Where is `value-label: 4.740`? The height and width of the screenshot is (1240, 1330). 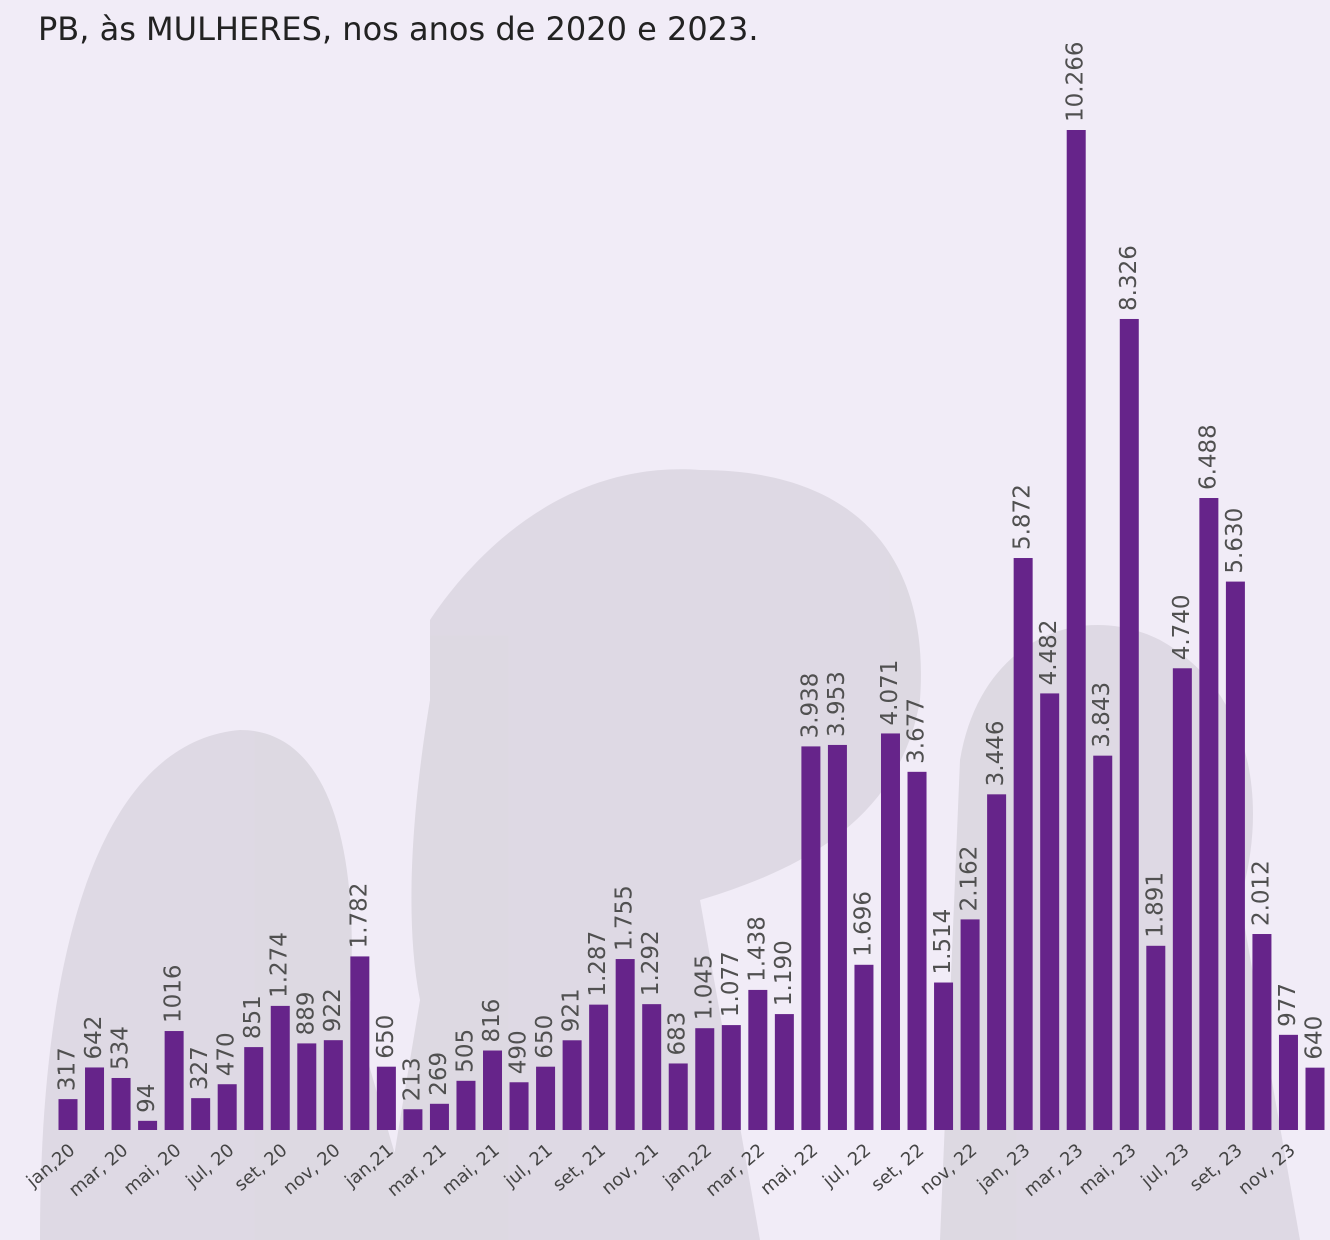
value-label: 4.740 is located at coordinates (1182, 627).